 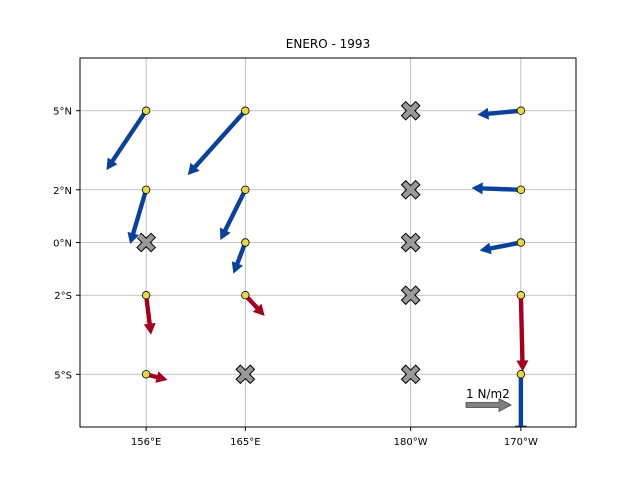 What do you see at coordinates (488, 405) in the screenshot?
I see `key-arrow` at bounding box center [488, 405].